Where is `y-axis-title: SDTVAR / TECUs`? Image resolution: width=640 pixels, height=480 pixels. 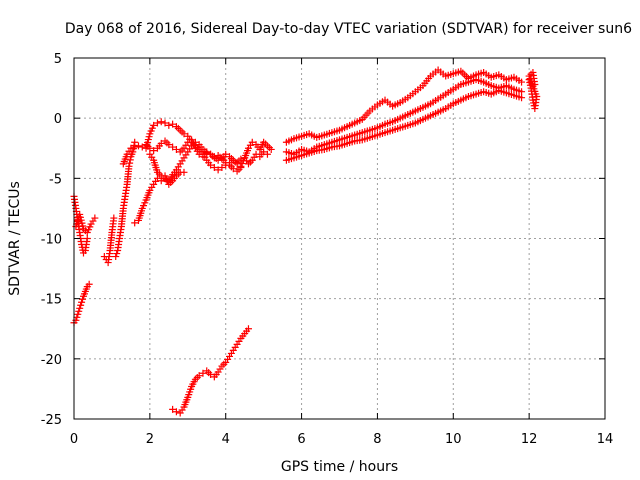
y-axis-title: SDTVAR / TECUs is located at coordinates (15, 238).